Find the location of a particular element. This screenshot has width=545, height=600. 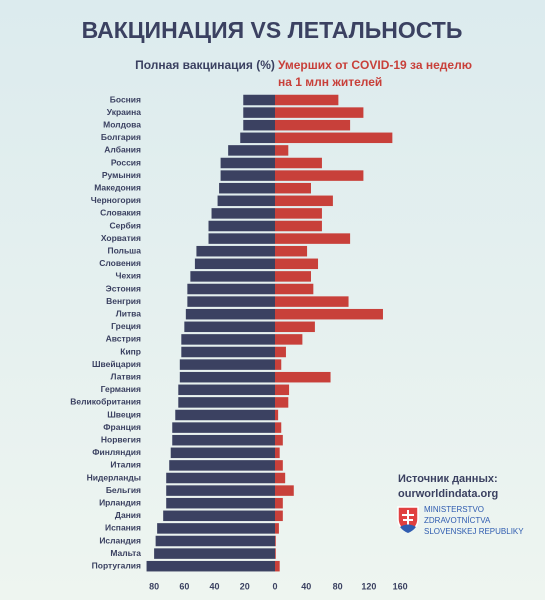

category-label: Чехия is located at coordinates (129, 276).